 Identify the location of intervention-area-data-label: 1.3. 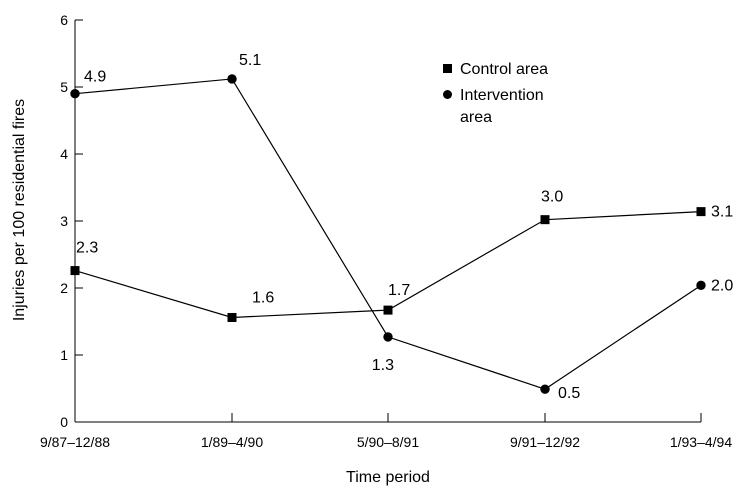
(383, 365).